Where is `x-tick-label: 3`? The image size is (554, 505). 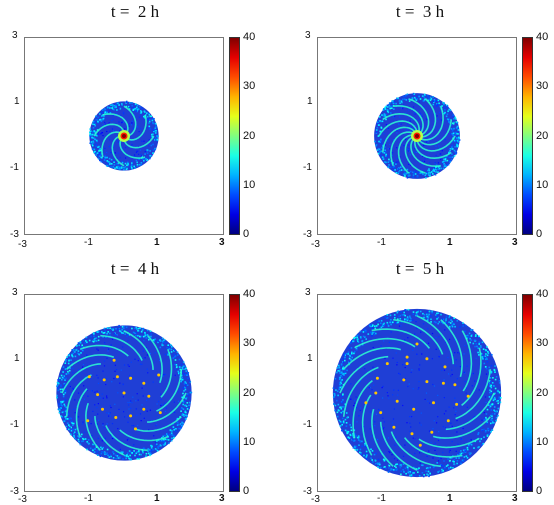
x-tick-label: 3 is located at coordinates (515, 242).